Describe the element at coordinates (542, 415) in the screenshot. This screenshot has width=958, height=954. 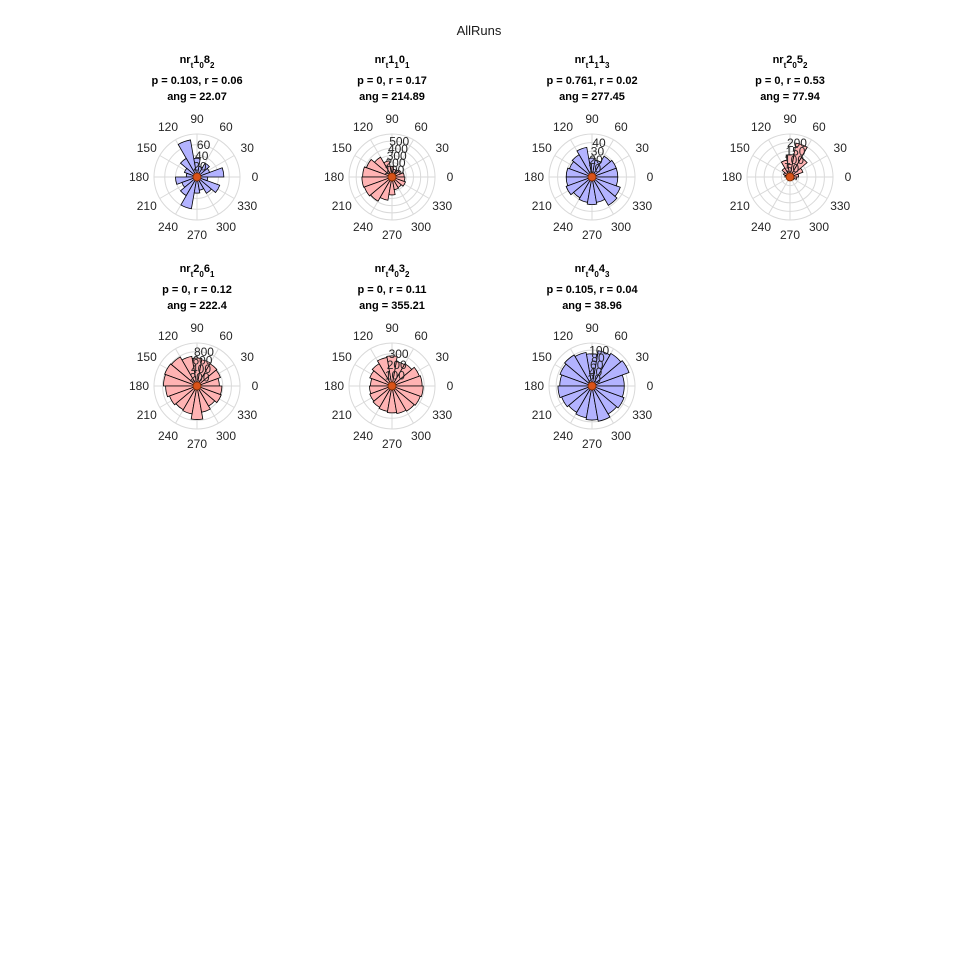
I see `theta-tick-label: 210` at that location.